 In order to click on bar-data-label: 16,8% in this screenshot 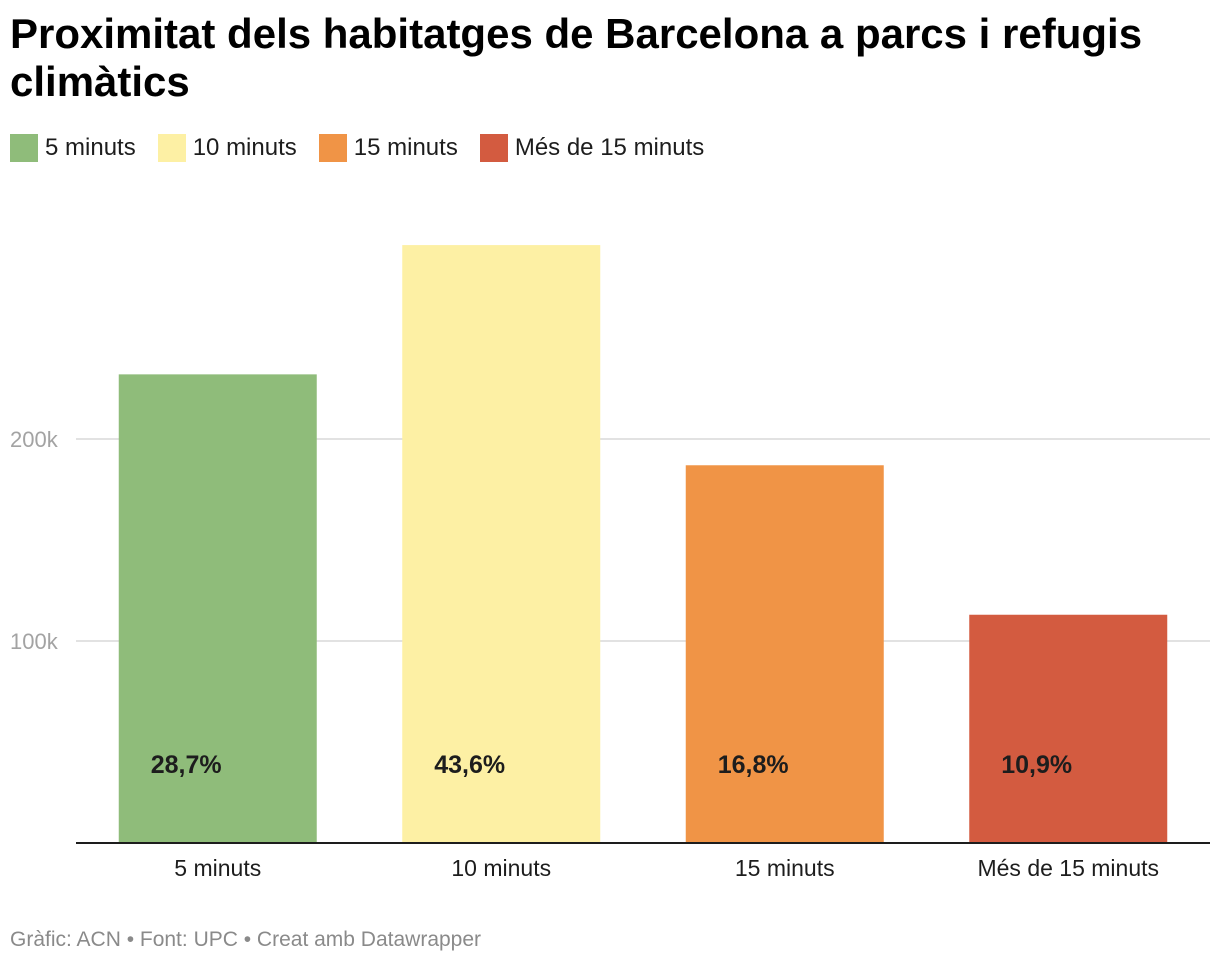, I will do `click(753, 765)`.